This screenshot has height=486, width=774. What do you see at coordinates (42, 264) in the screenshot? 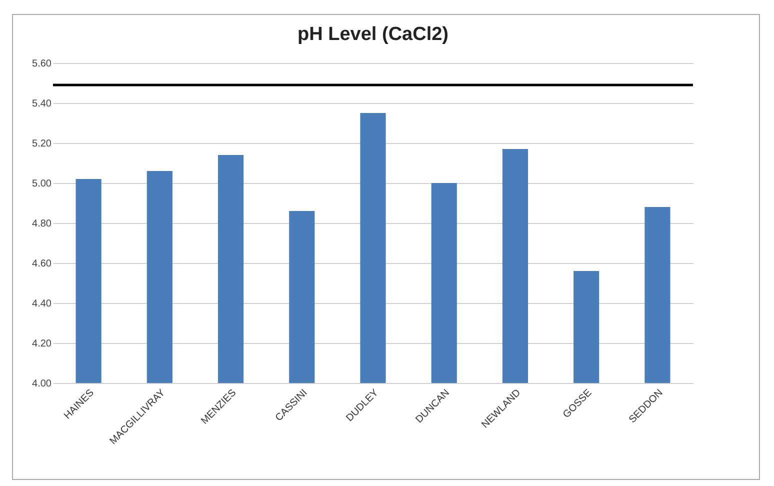
I see `y-tick-label: 4.60` at bounding box center [42, 264].